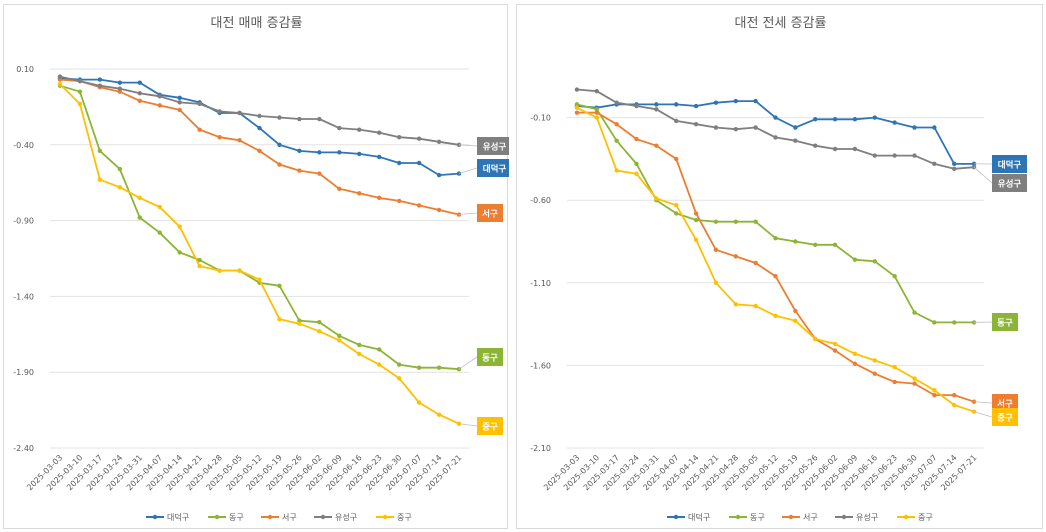 This screenshot has height=532, width=1046. I want to click on y-tick-label: -2.40, so click(23, 448).